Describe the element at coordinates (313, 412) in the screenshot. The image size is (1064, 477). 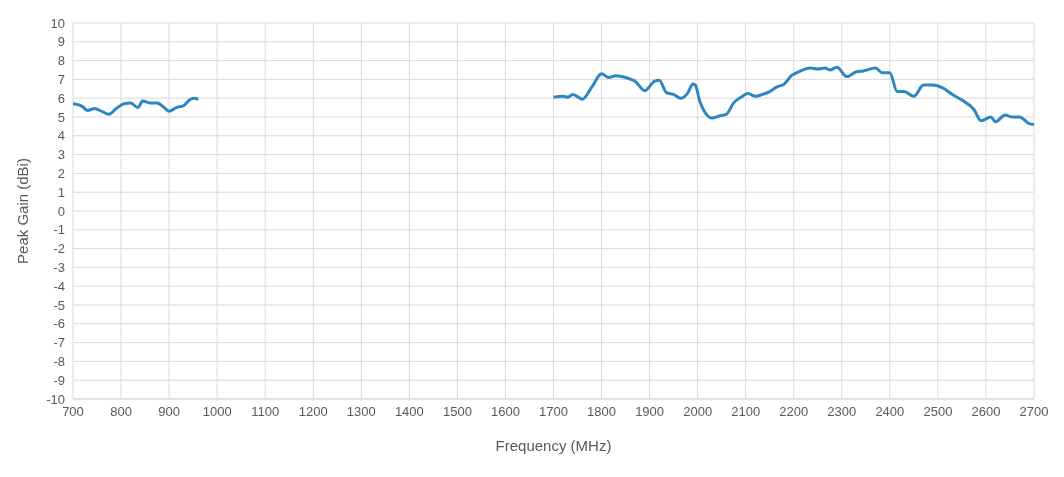
I see `x-tick-label: 1200` at that location.